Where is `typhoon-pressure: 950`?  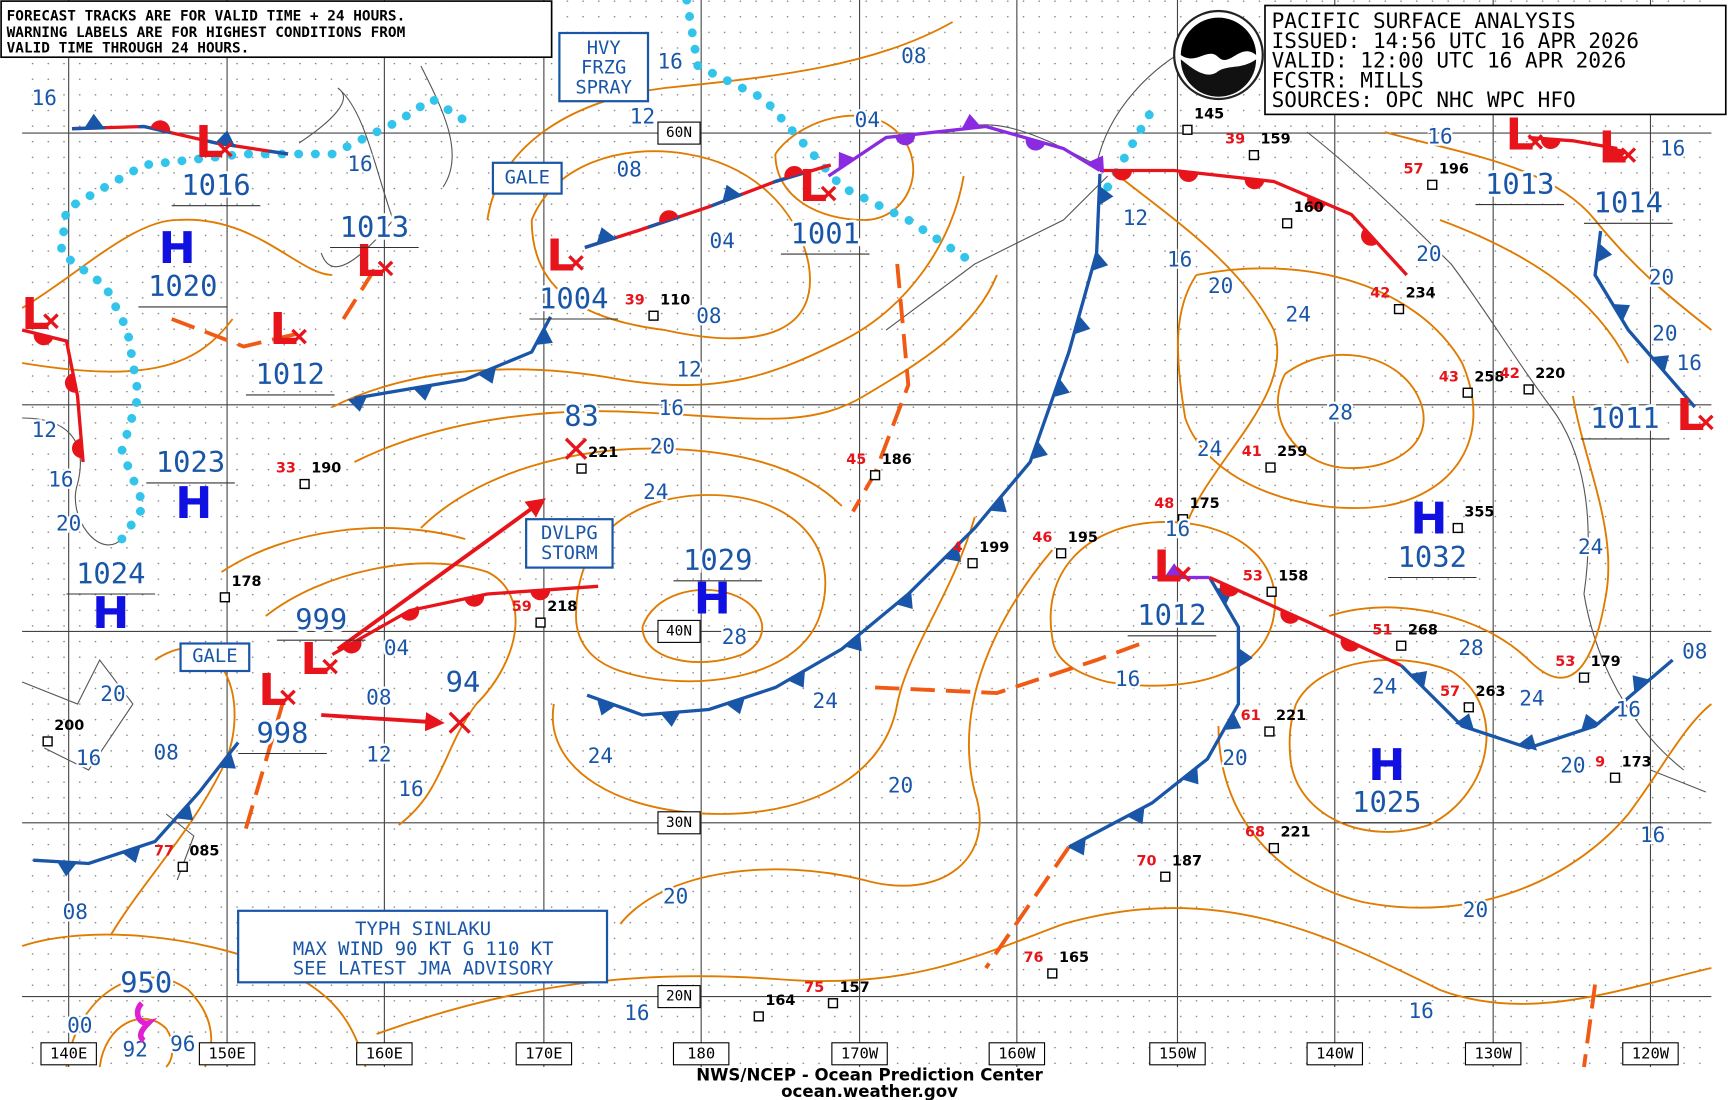
typhoon-pressure: 950 is located at coordinates (146, 983).